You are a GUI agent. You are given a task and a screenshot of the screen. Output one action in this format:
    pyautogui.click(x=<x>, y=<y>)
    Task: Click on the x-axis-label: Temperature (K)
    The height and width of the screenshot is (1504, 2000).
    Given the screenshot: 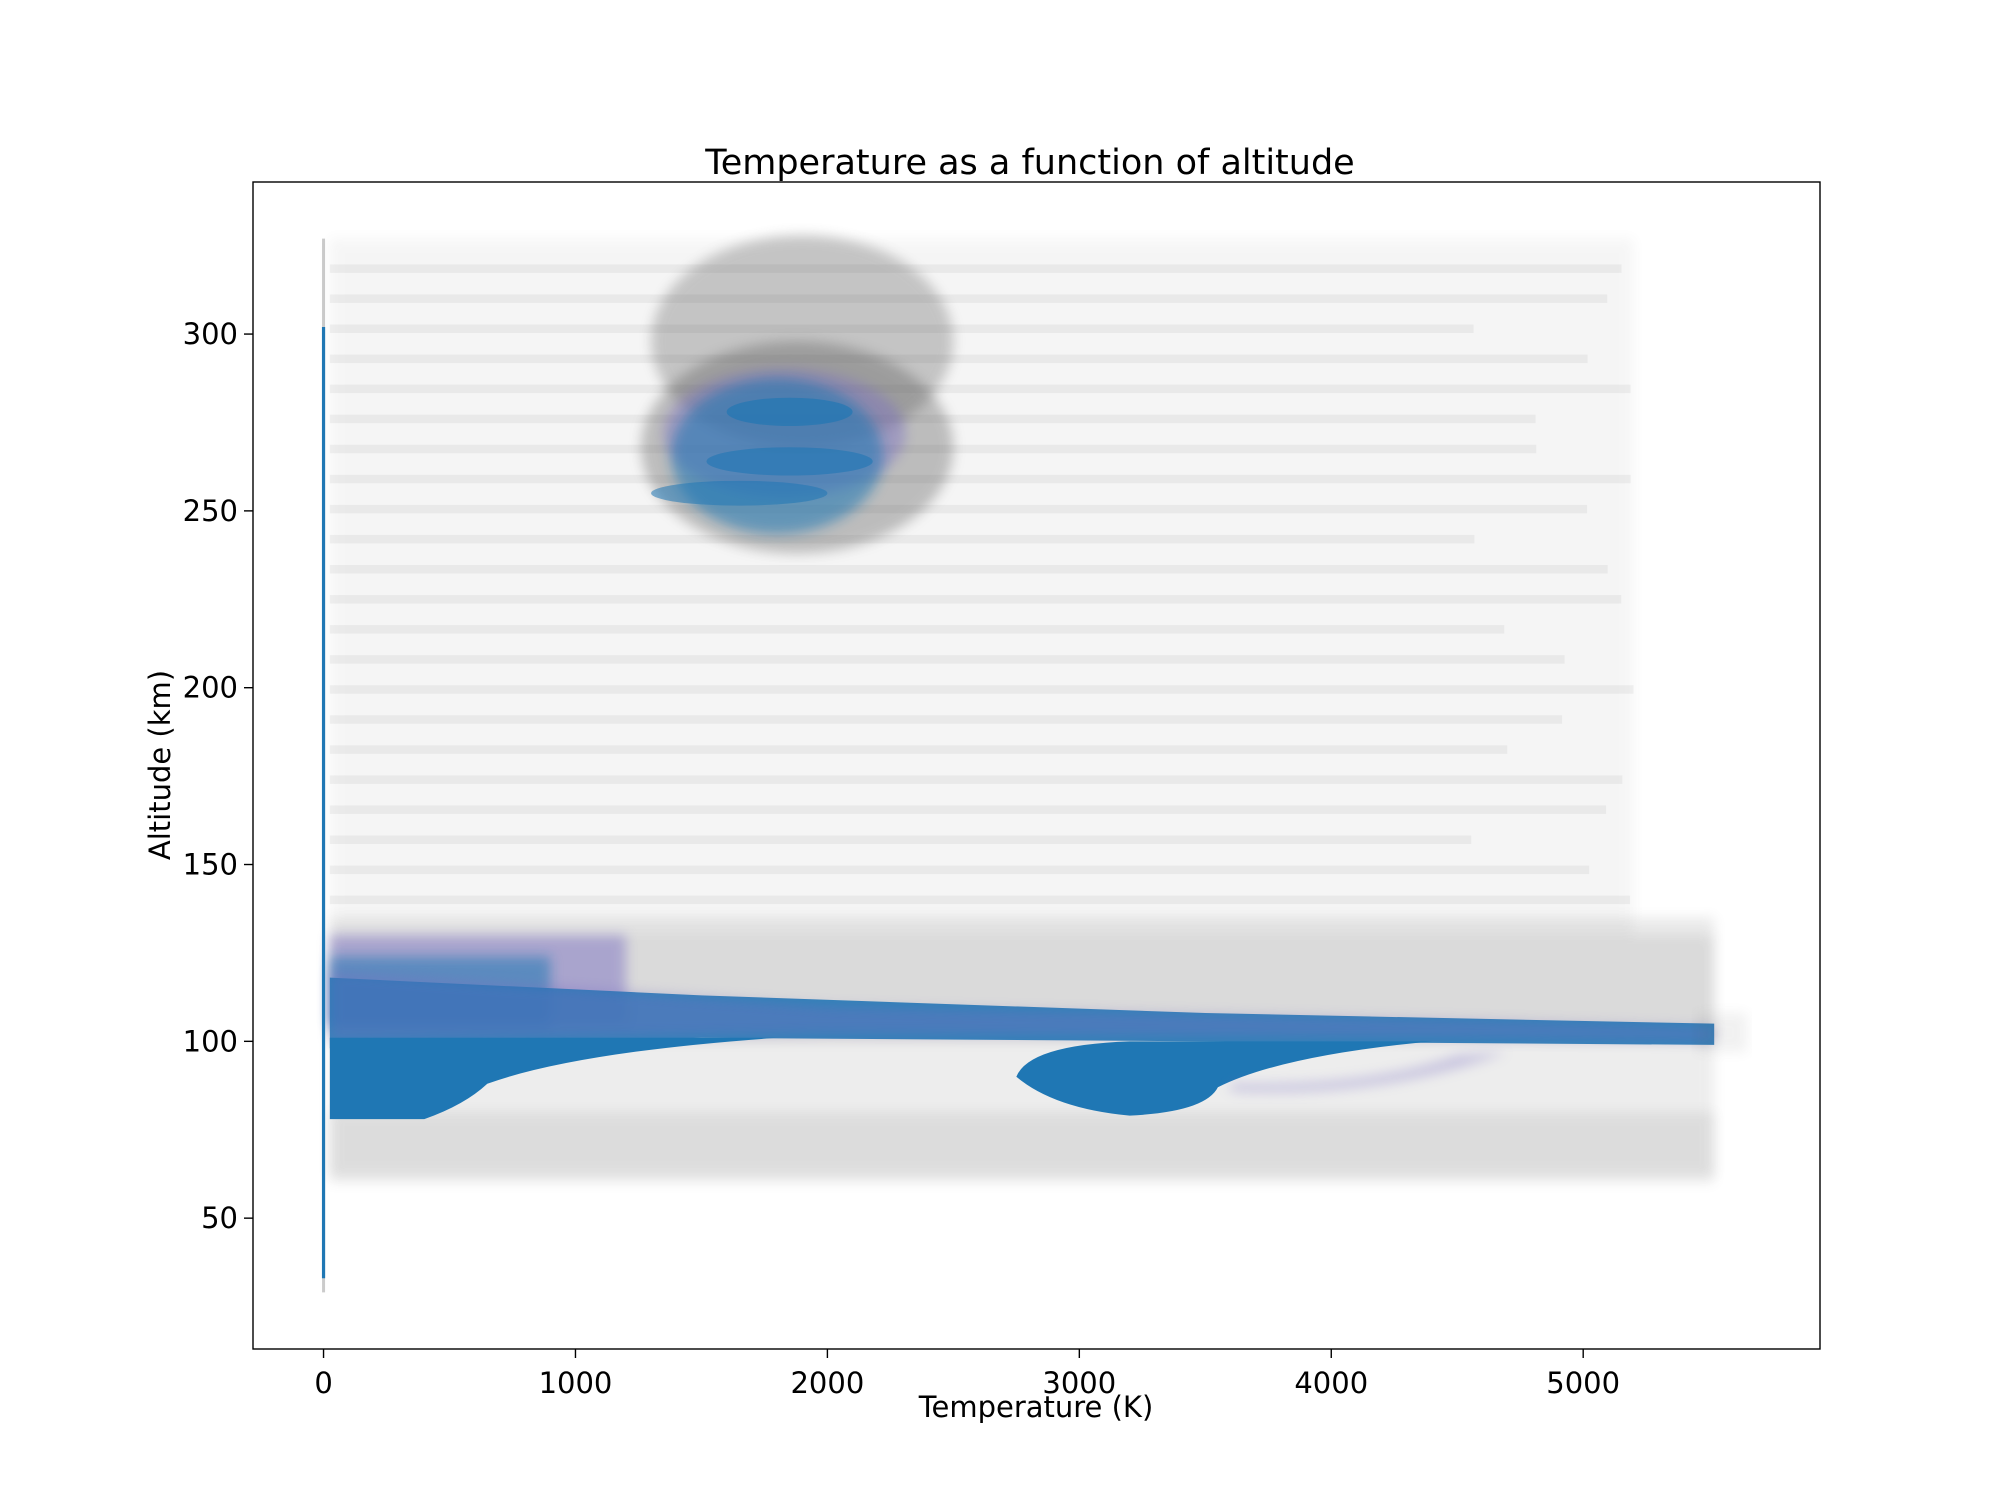 What is the action you would take?
    pyautogui.click(x=1036, y=1407)
    